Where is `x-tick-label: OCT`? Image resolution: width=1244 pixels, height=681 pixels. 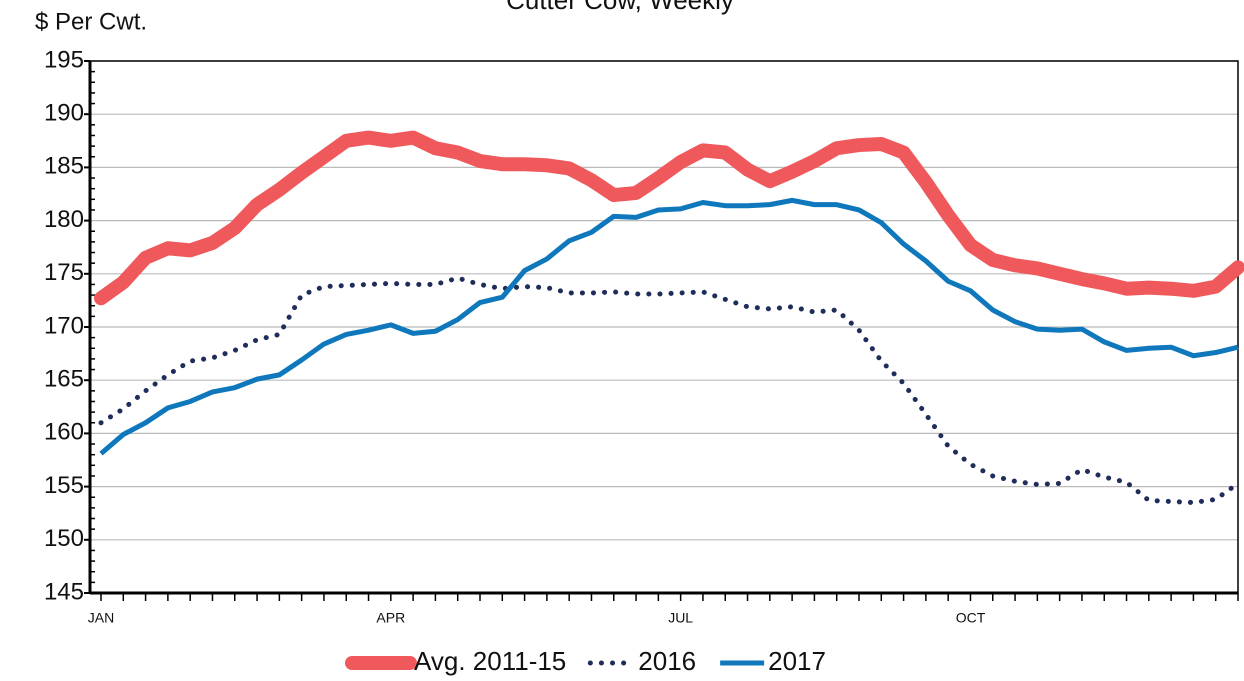 x-tick-label: OCT is located at coordinates (971, 618).